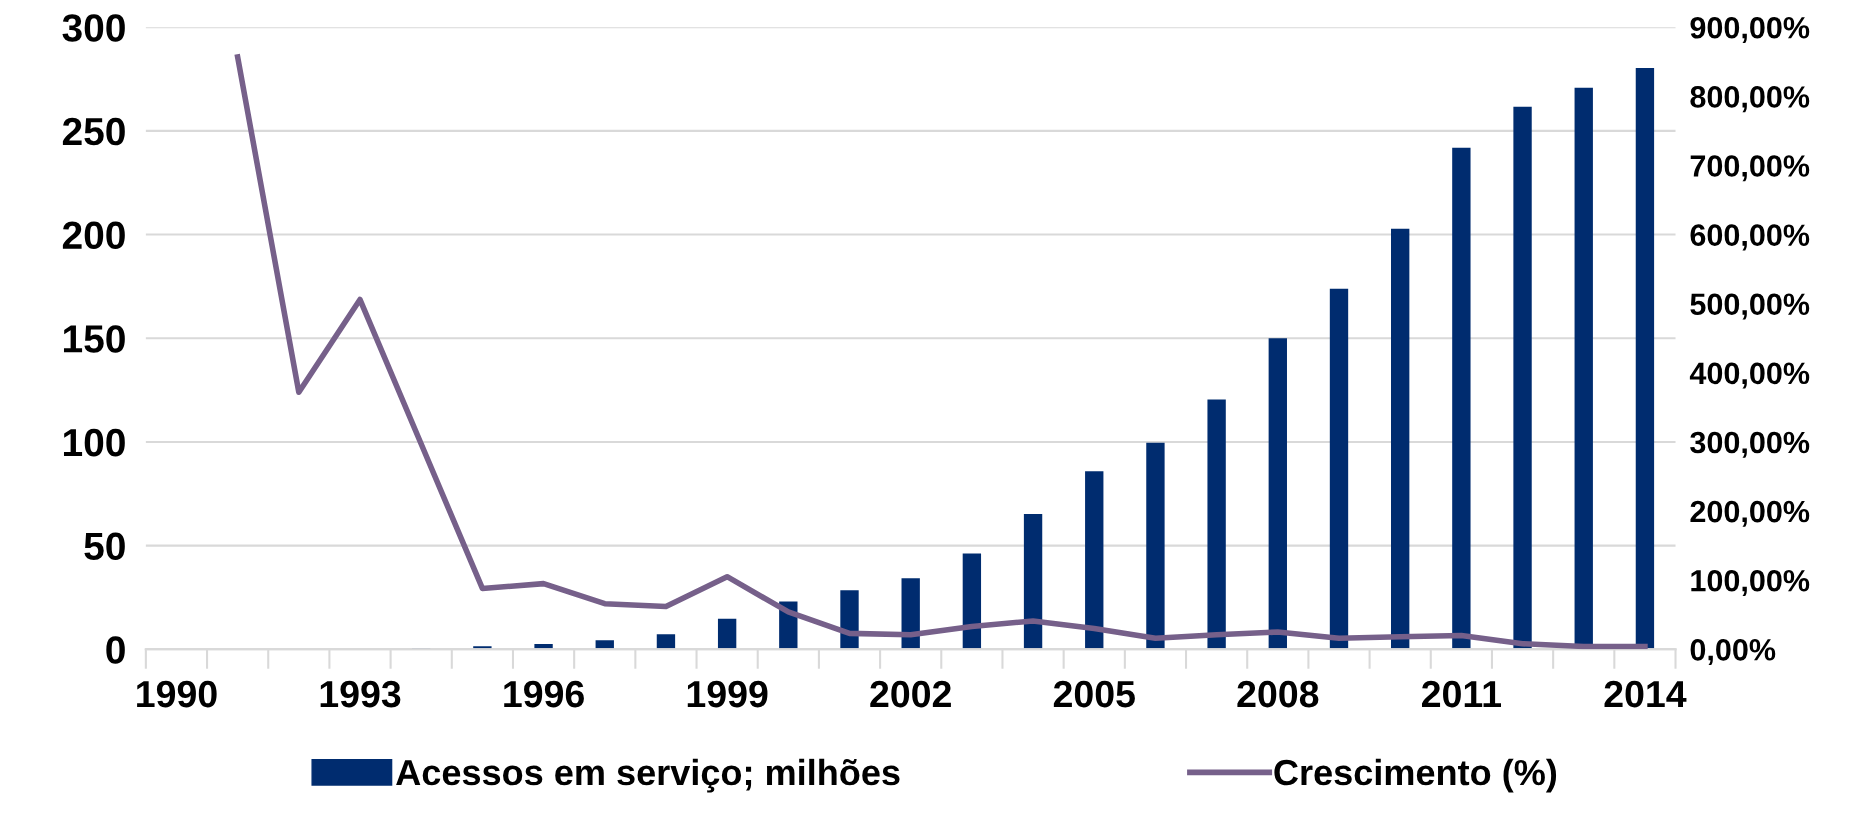 The width and height of the screenshot is (1870, 825). What do you see at coordinates (1733, 652) in the screenshot?
I see `y2-tick-label: 0,00%` at bounding box center [1733, 652].